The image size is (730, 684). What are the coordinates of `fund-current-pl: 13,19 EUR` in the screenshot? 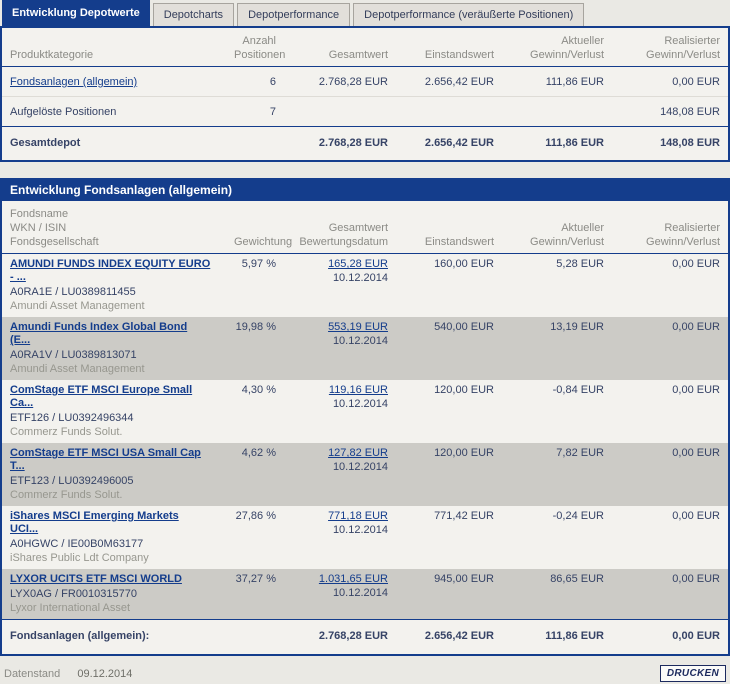 It's located at (577, 327).